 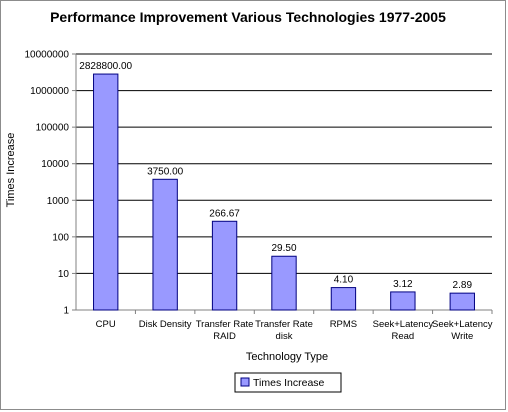 What do you see at coordinates (49, 91) in the screenshot?
I see `y-tick-label: 1000000` at bounding box center [49, 91].